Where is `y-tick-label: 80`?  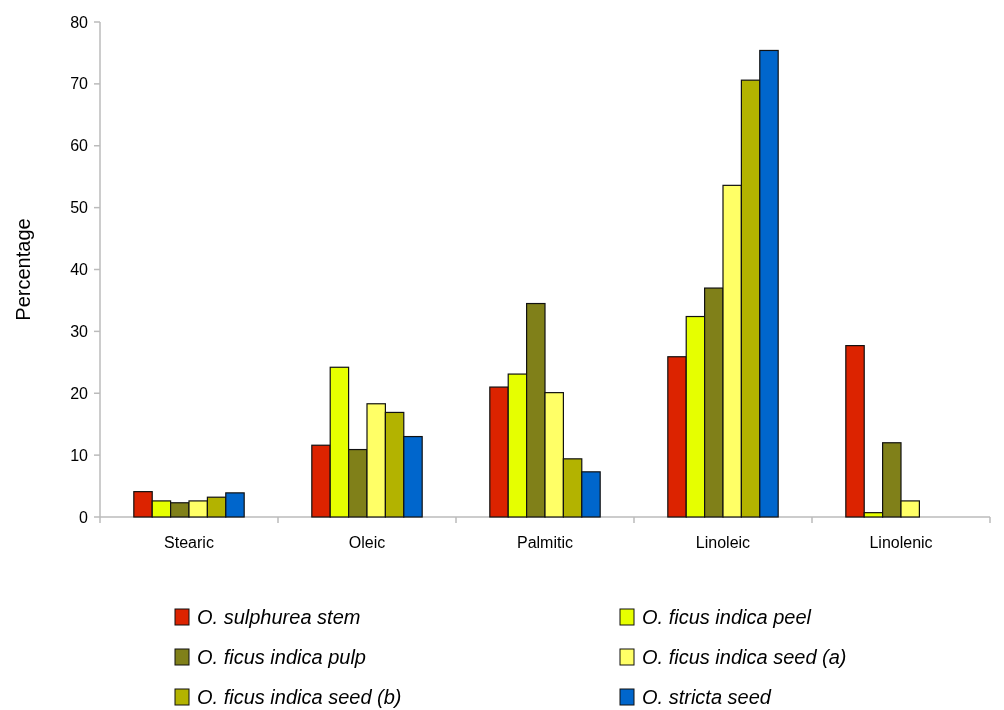 y-tick-label: 80 is located at coordinates (79, 22).